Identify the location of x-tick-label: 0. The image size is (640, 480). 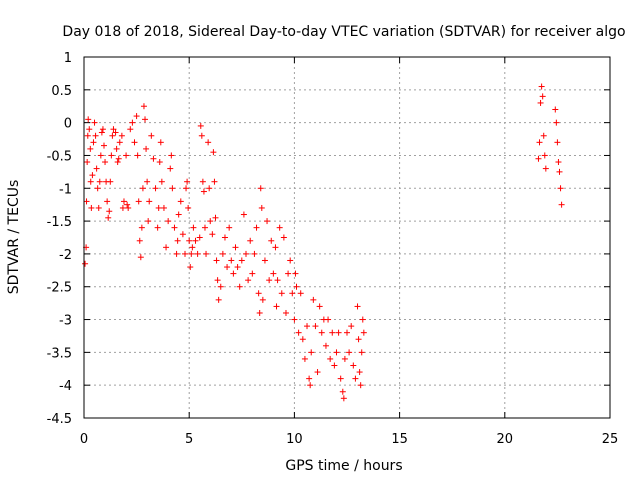
(84, 439).